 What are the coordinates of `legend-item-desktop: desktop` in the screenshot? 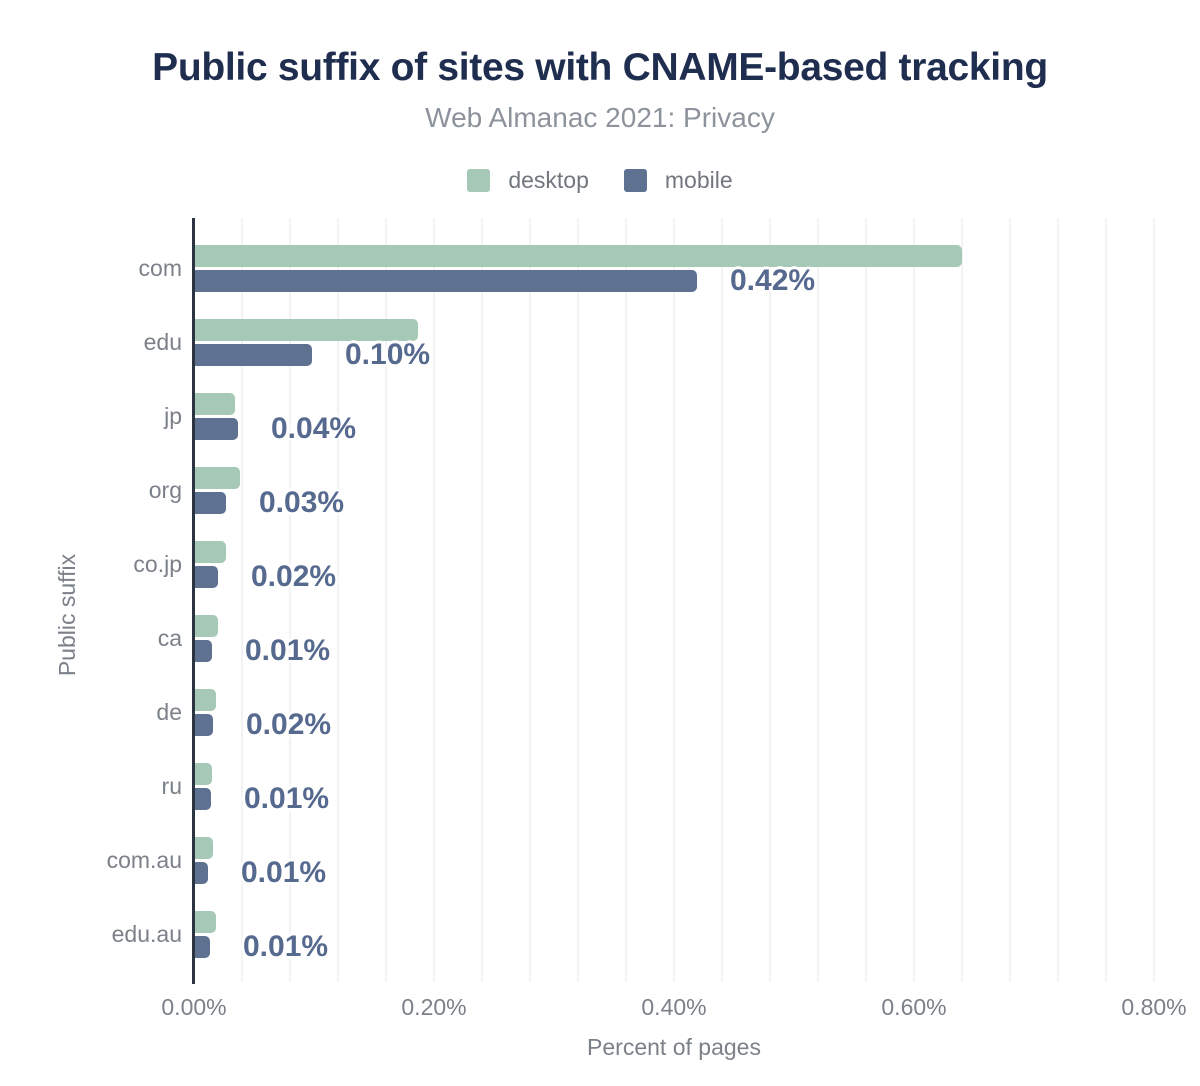 It's located at (528, 180).